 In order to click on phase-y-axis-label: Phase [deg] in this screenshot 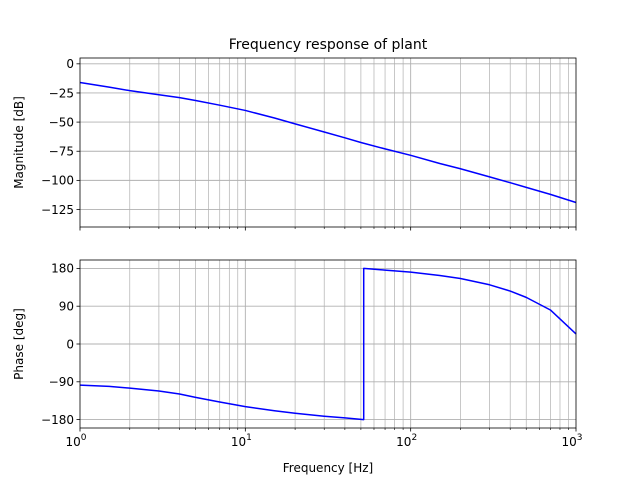, I will do `click(19, 344)`.